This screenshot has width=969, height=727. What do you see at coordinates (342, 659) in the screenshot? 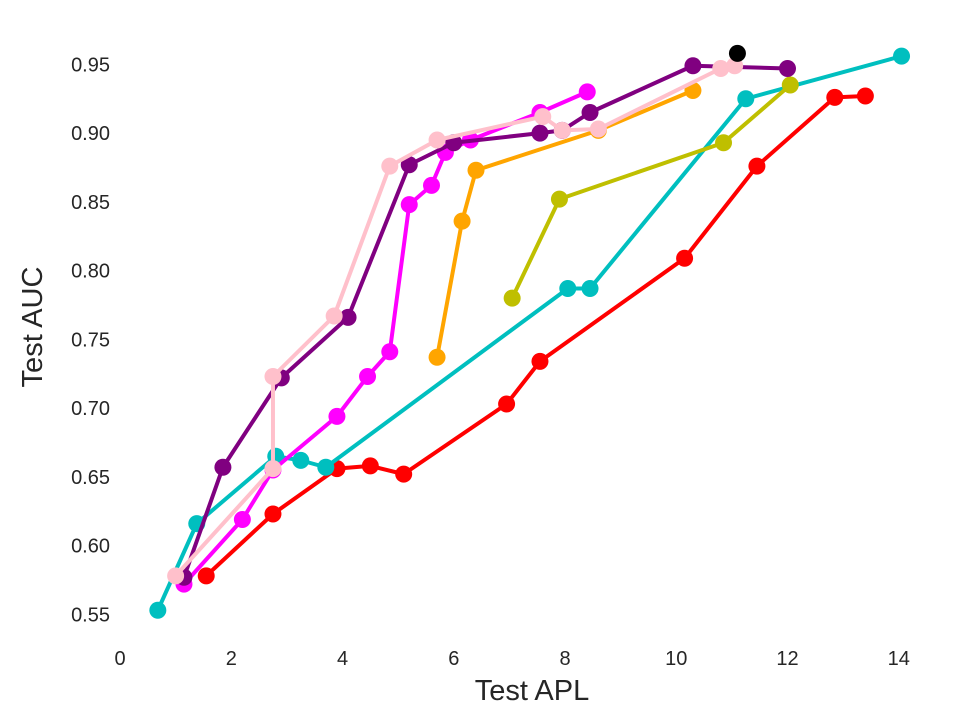
I see `x-tick-label: 4` at bounding box center [342, 659].